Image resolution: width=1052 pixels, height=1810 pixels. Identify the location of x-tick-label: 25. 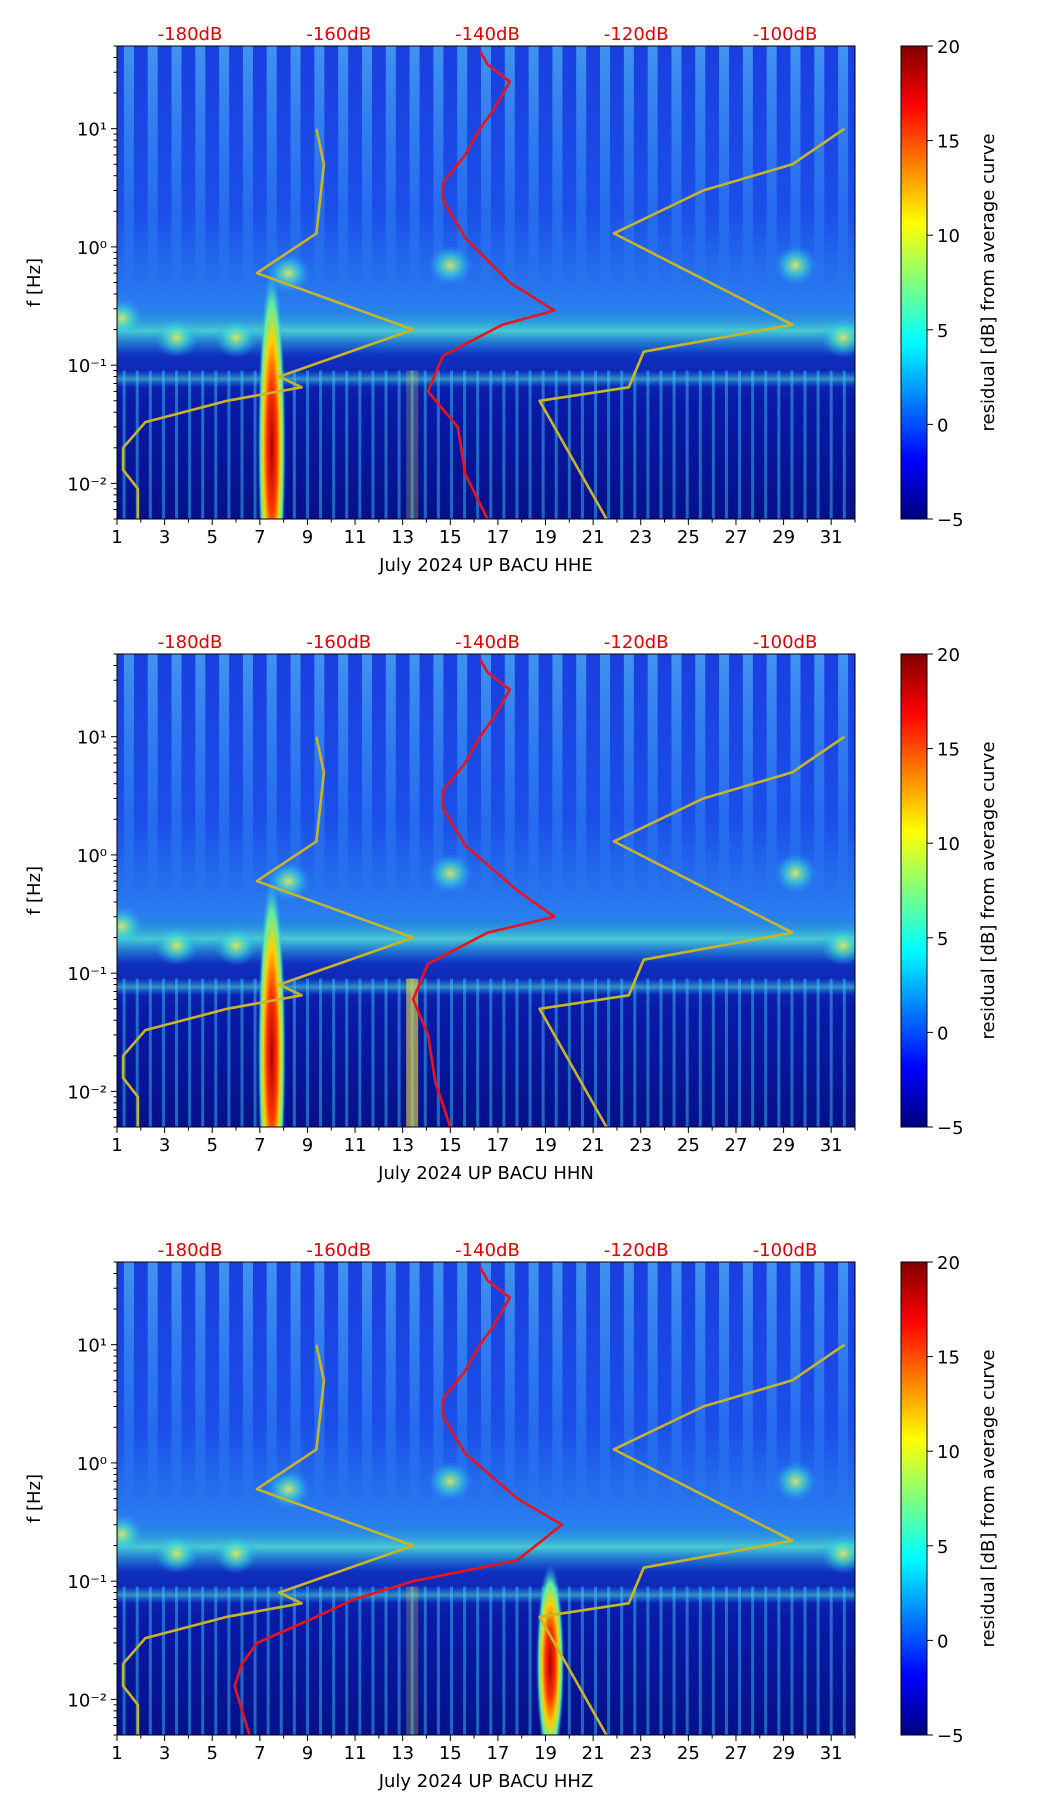
(688, 1753).